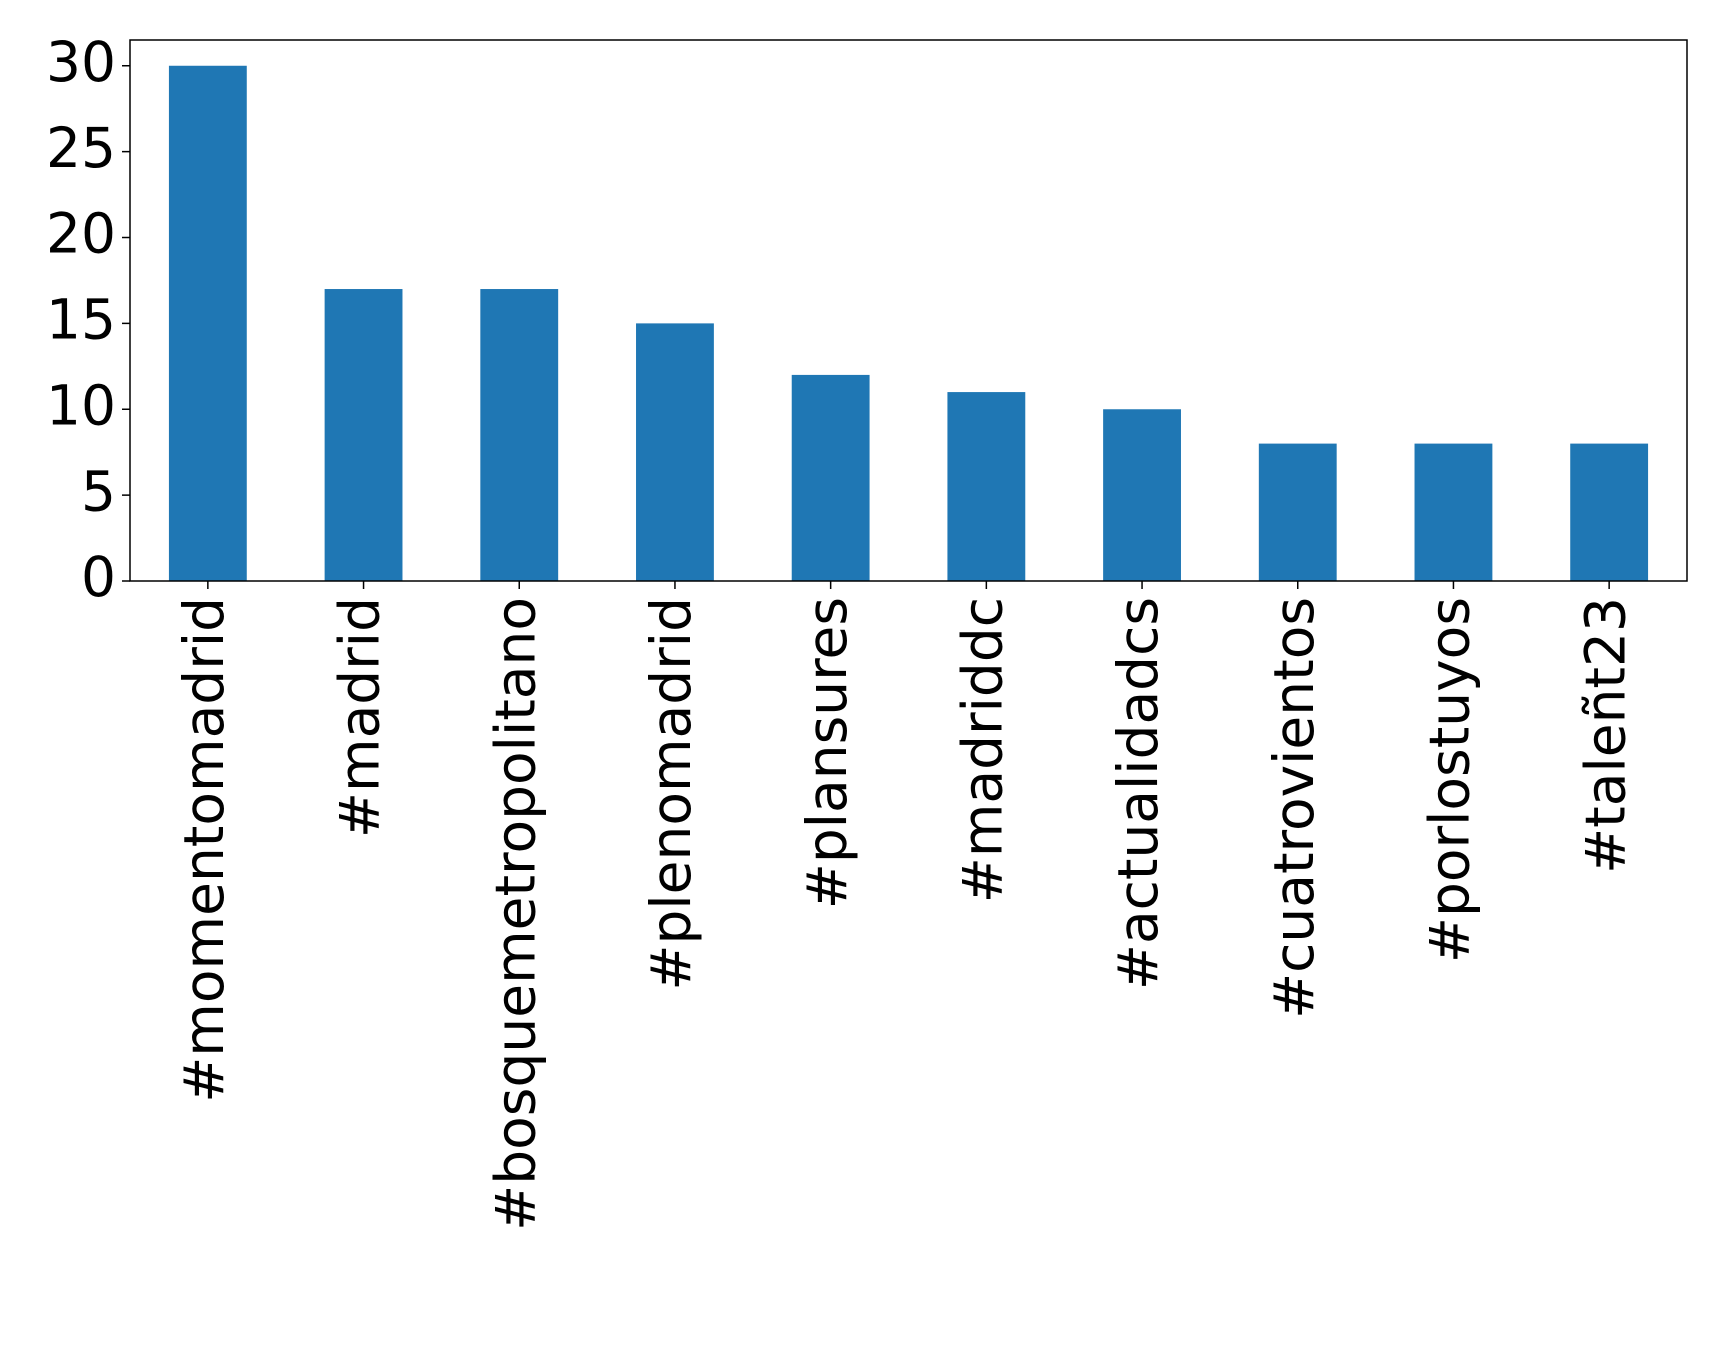  Describe the element at coordinates (1294, 808) in the screenshot. I see `x-tick-label: #cuatrovientos` at that location.